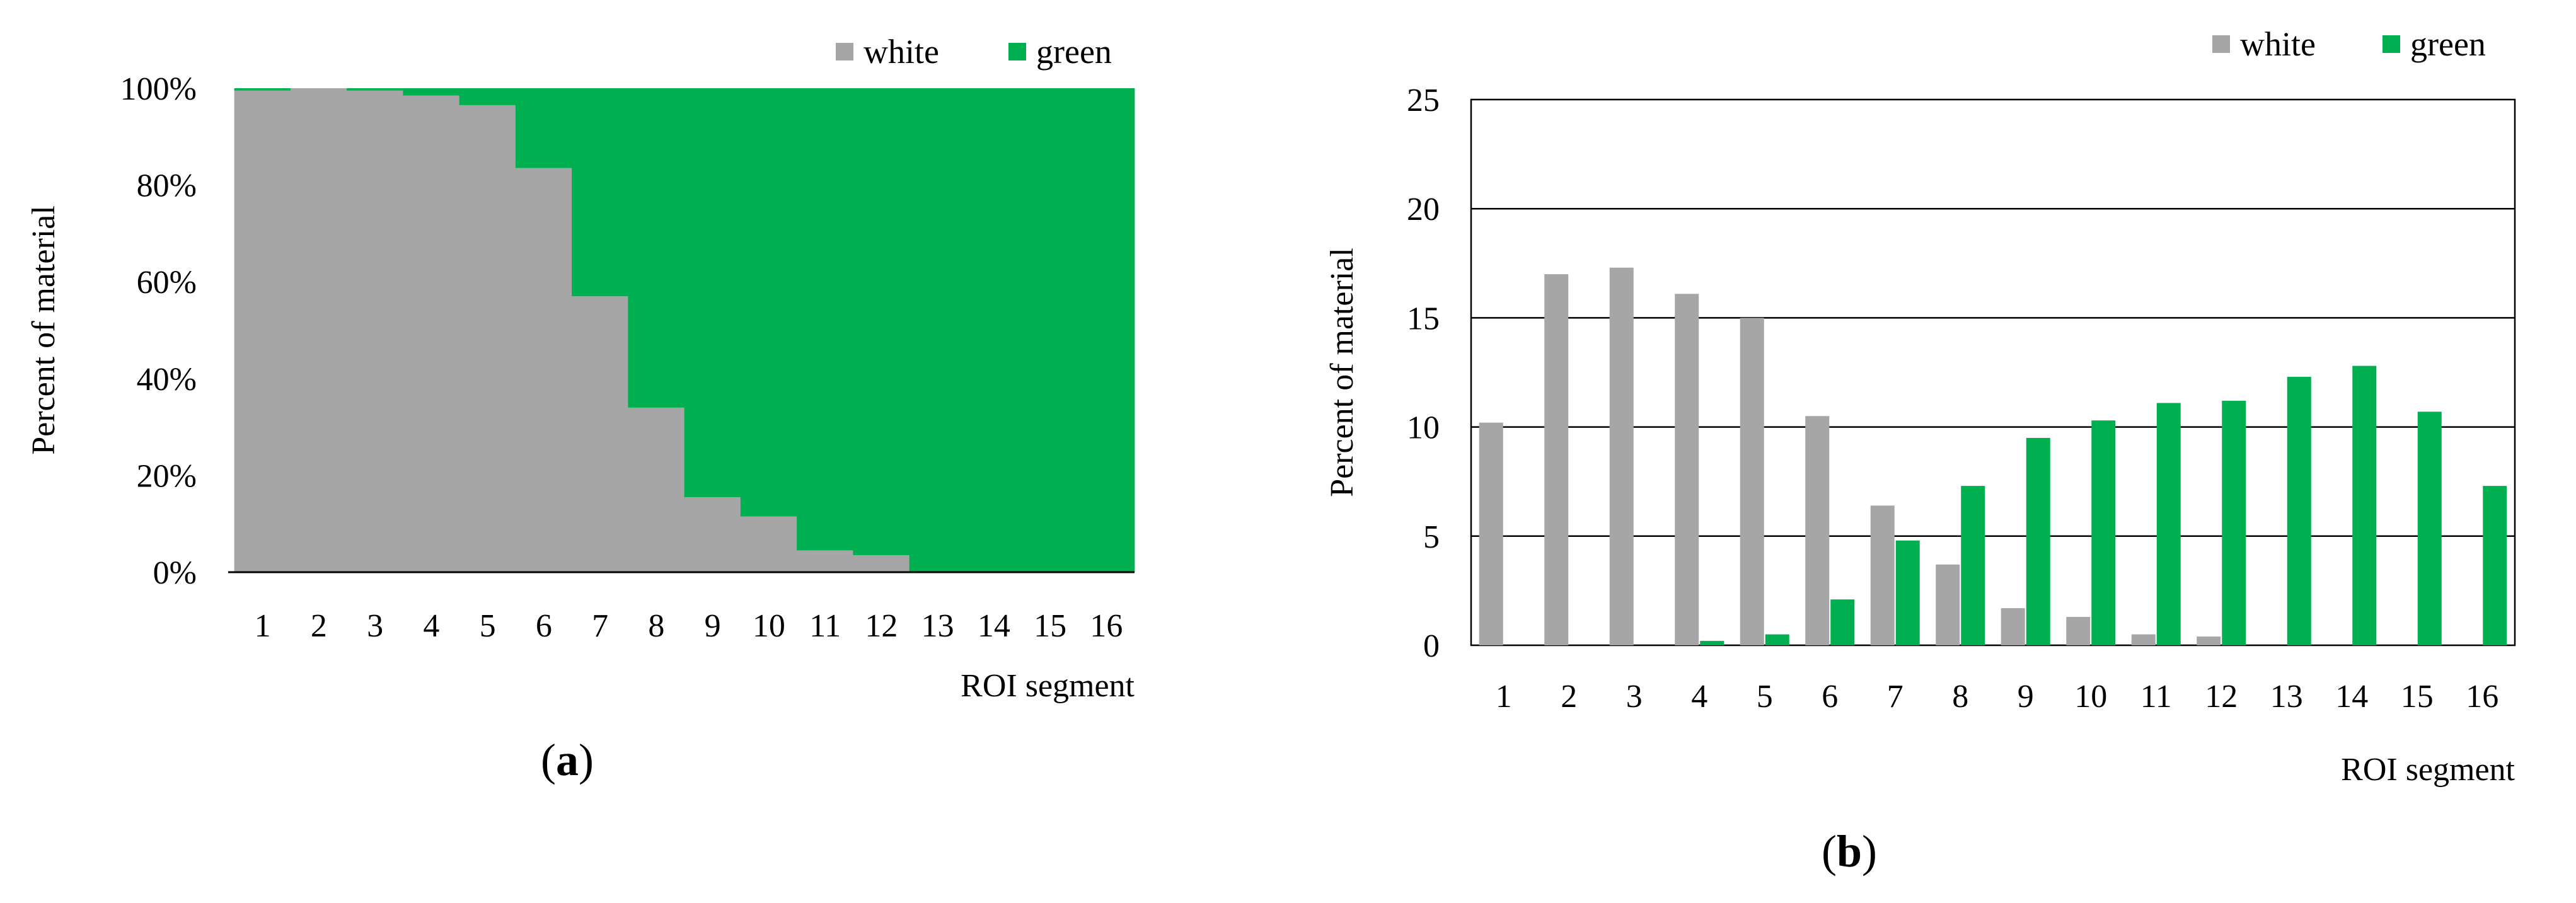  I want to click on y-tick-label: 80%, so click(167, 186).